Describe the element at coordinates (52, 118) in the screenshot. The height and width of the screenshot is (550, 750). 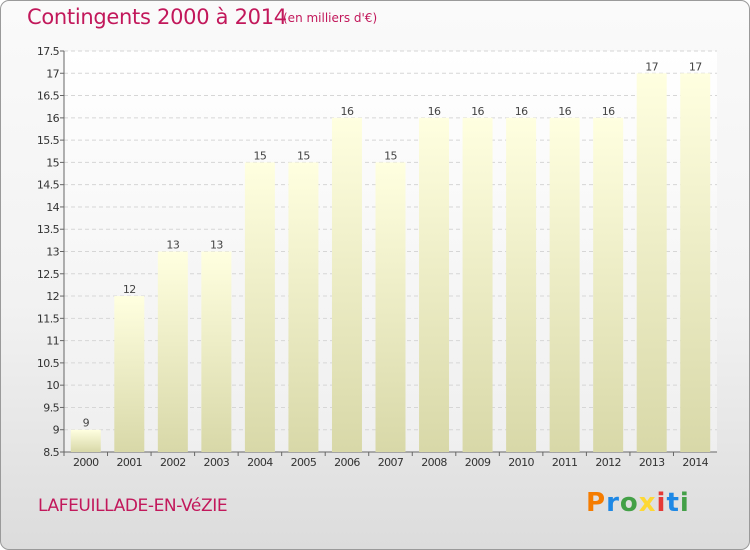
I see `y-tick-label: 16` at that location.